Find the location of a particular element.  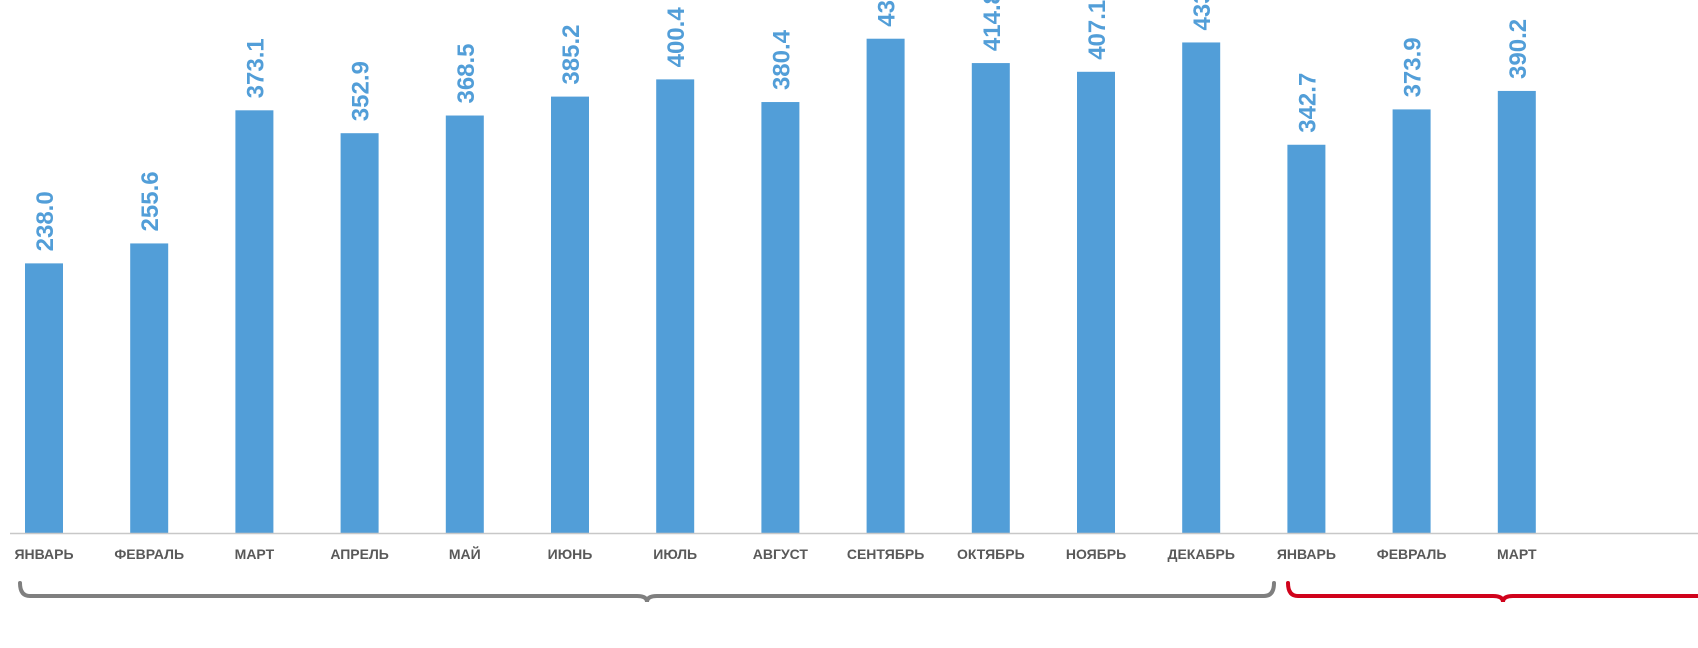

category-label-10: ОКТЯБРЬ is located at coordinates (991, 554).